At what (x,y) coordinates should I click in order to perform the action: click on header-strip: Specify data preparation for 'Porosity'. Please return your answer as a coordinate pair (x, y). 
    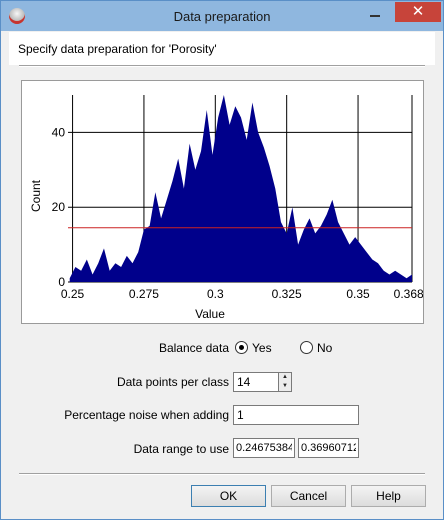
    Looking at the image, I should click on (222, 48).